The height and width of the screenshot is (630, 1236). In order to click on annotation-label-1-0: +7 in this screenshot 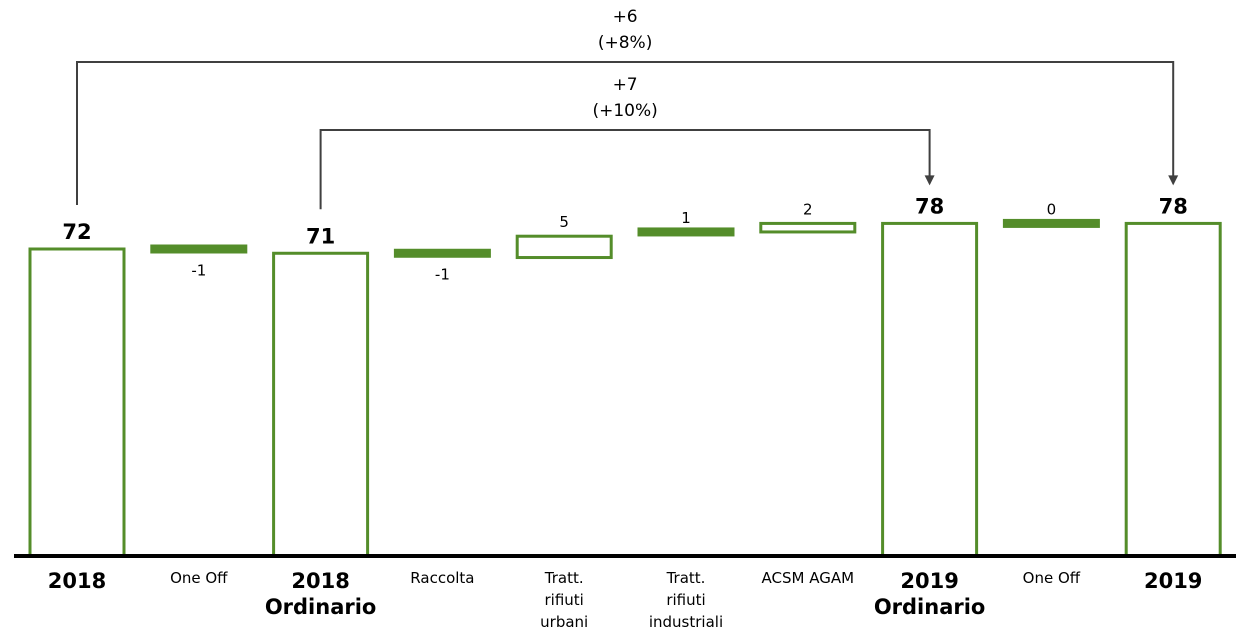, I will do `click(625, 85)`.